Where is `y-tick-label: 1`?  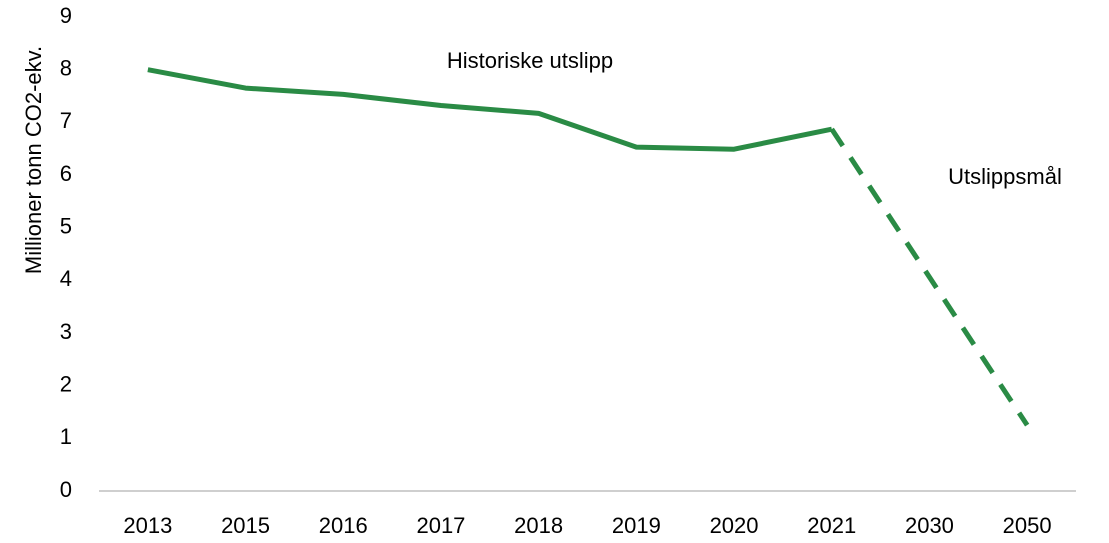
y-tick-label: 1 is located at coordinates (66, 436).